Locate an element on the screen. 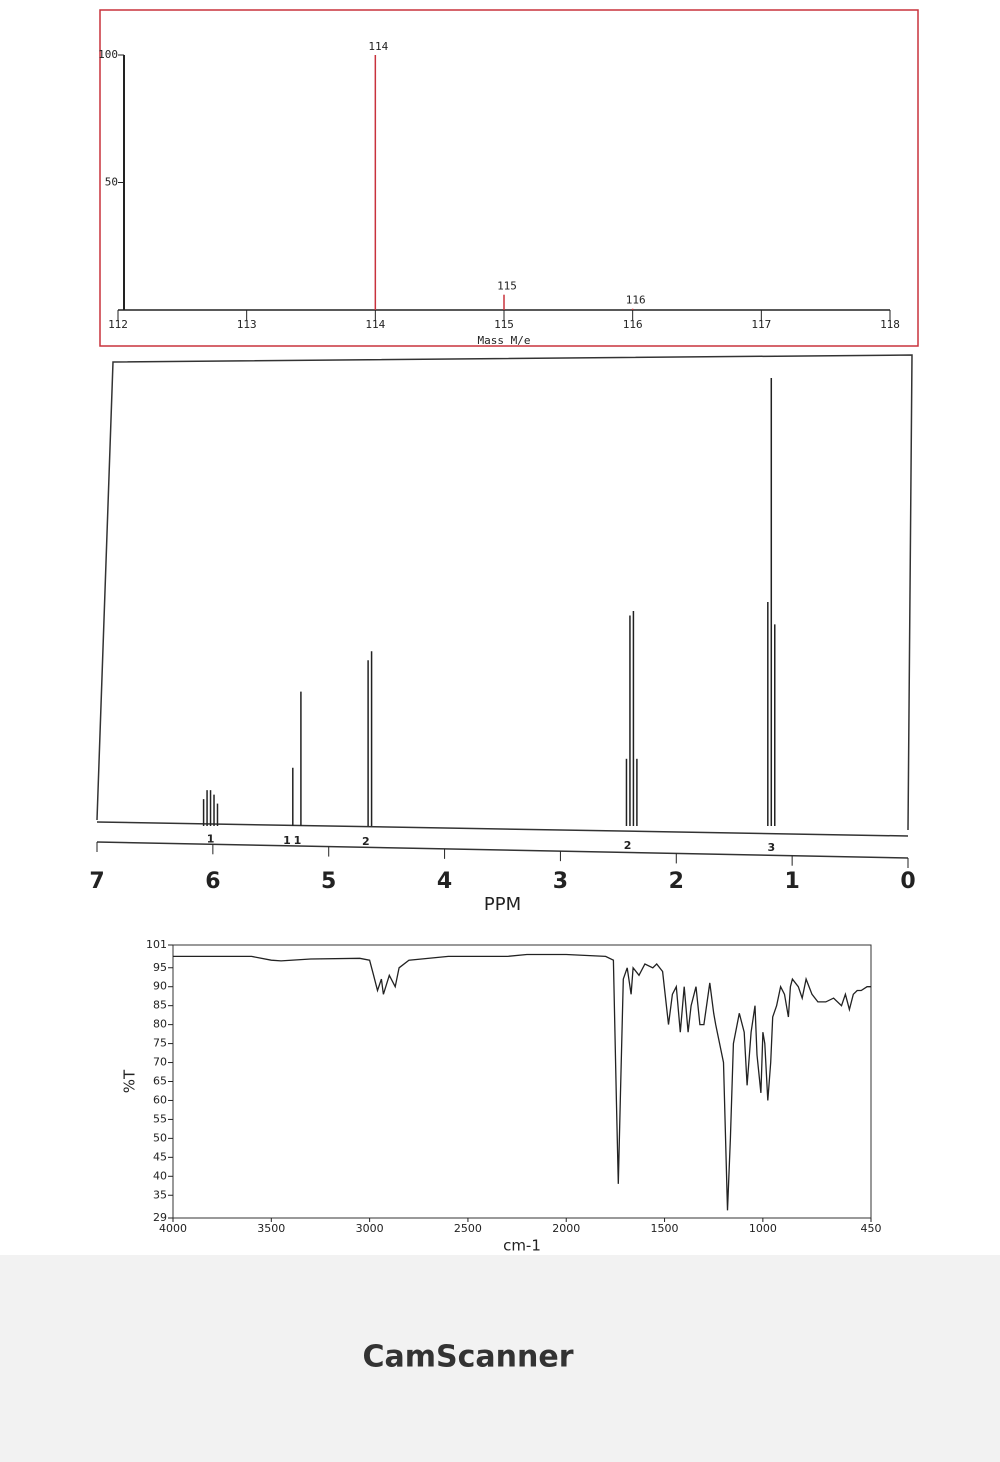 The width and height of the screenshot is (1000, 1462). x-axis-label: PPM is located at coordinates (502, 904).